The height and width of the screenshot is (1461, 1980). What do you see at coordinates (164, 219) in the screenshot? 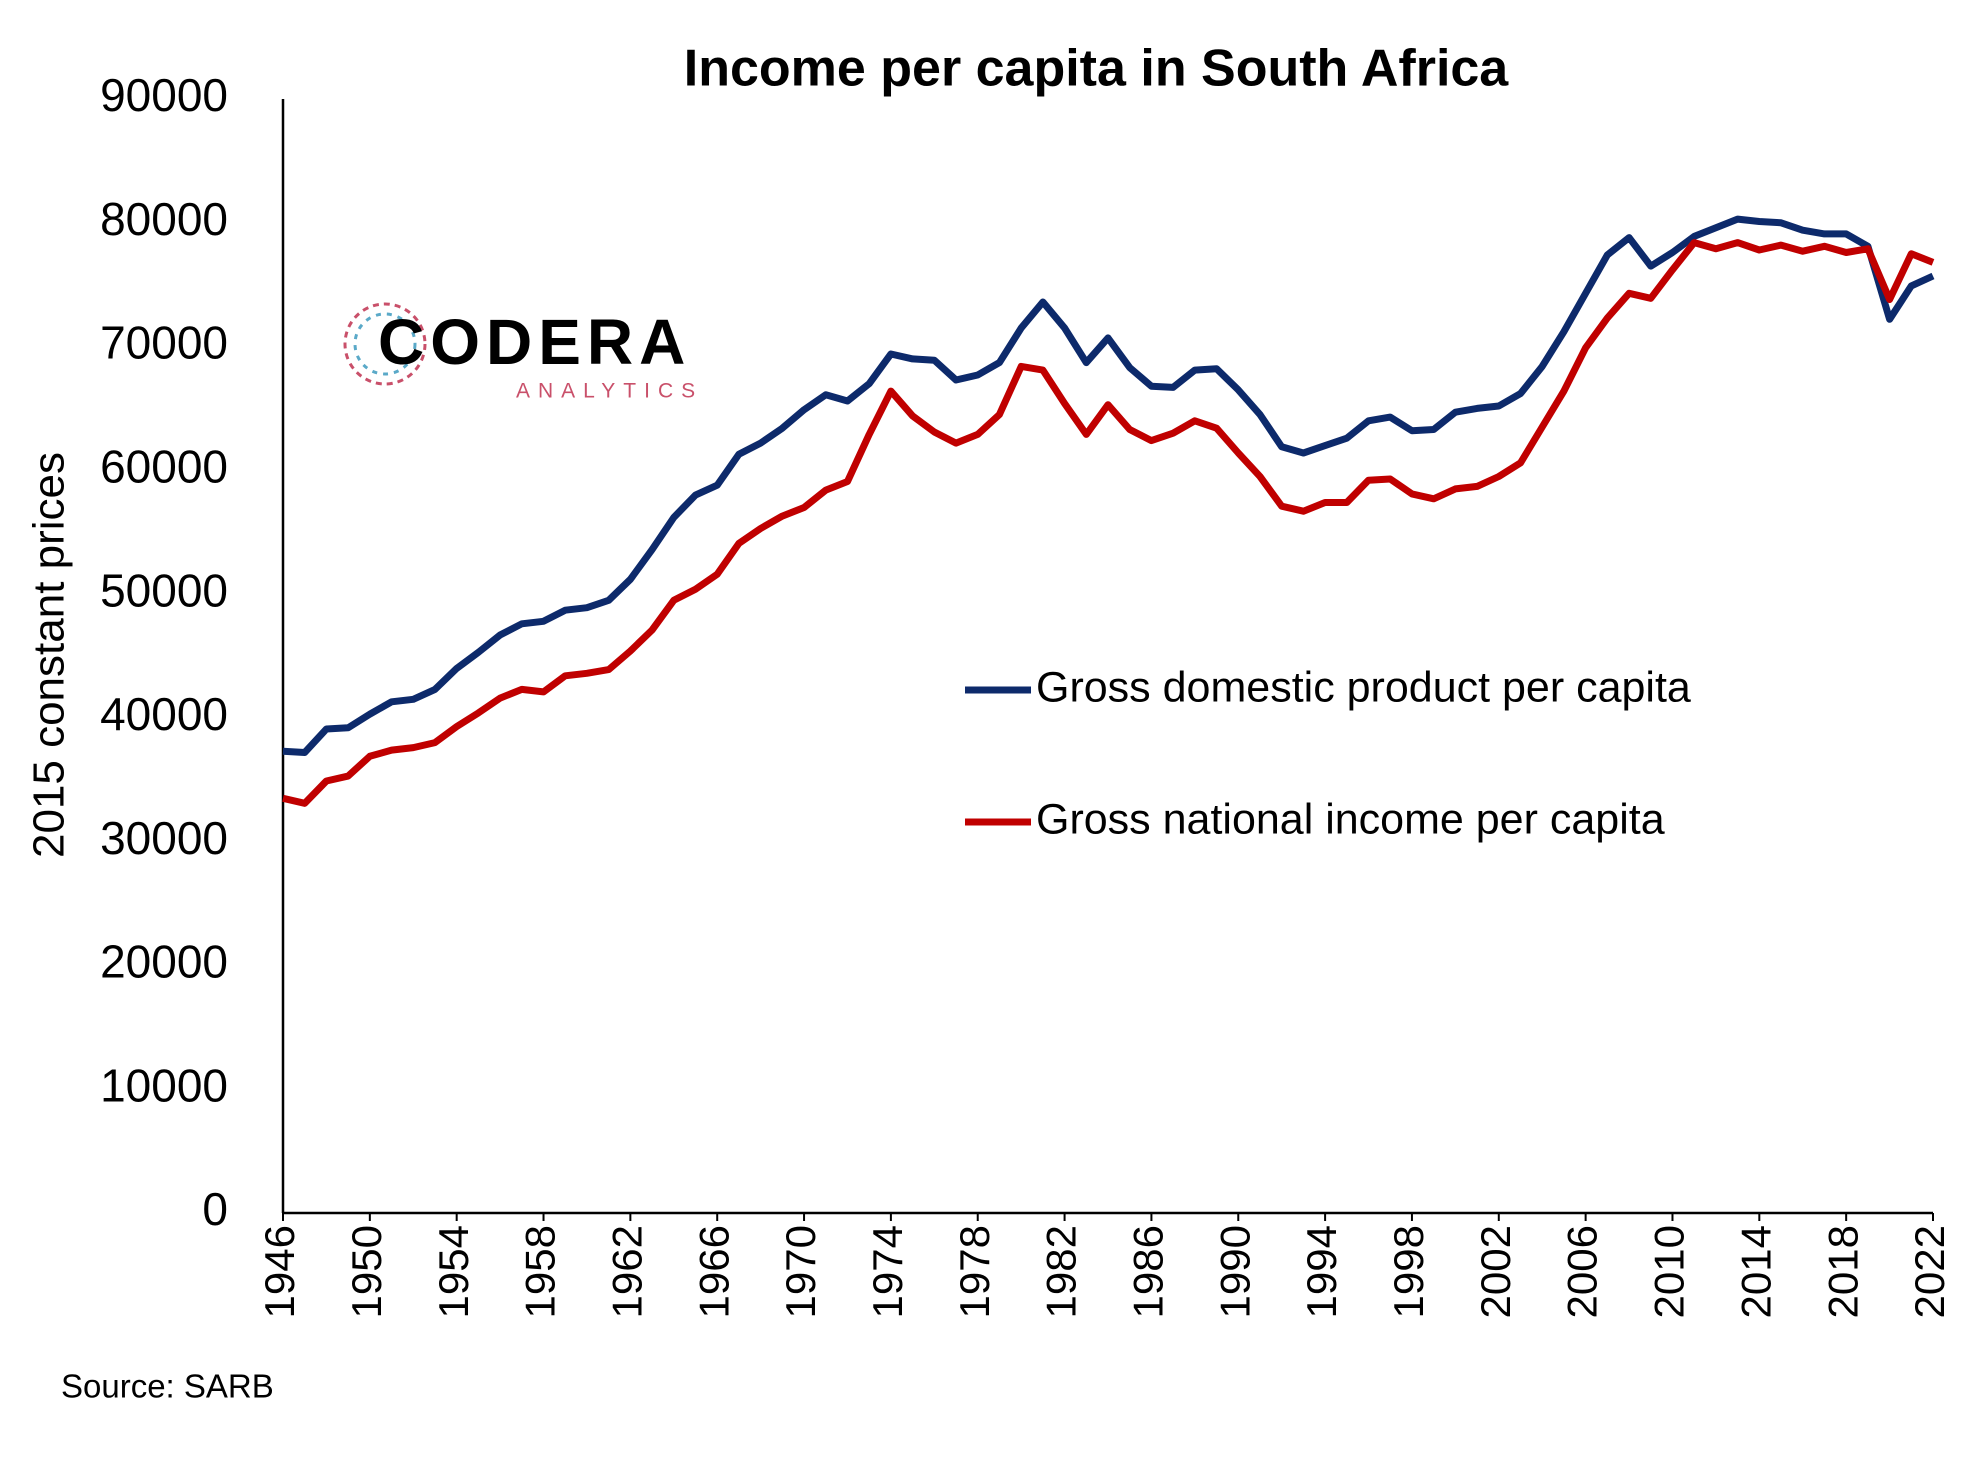
I see `y-tick-label: 80000` at bounding box center [164, 219].